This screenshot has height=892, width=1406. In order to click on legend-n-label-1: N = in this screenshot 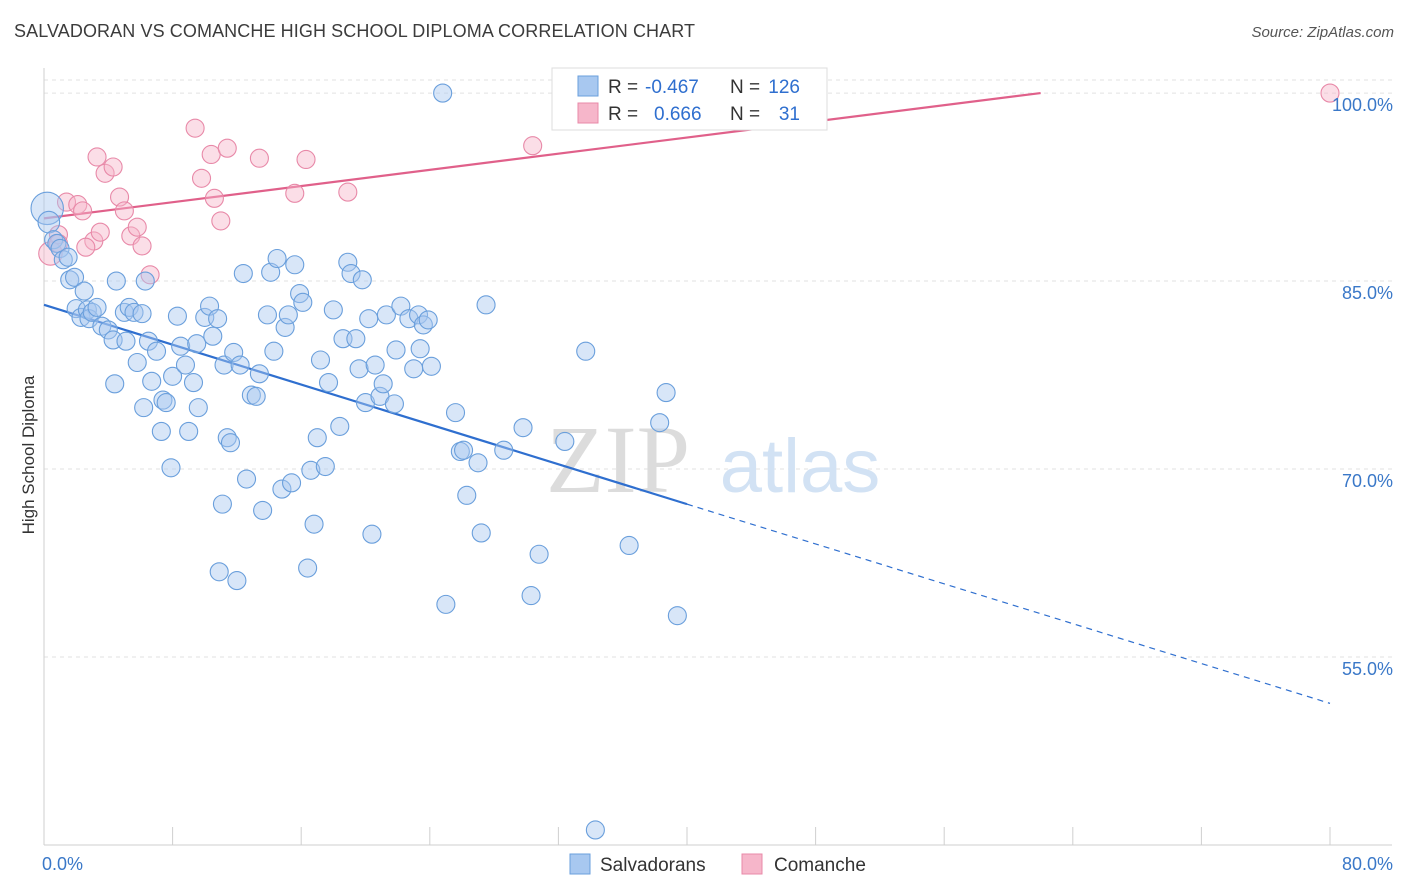, I will do `click(745, 87)`.